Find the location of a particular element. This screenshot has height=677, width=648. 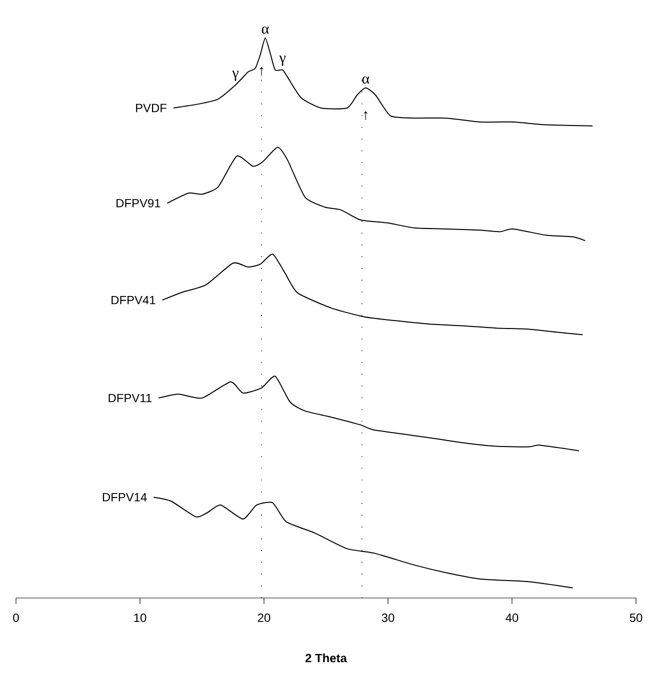

x-axis-title: 2 Theta is located at coordinates (326, 658).